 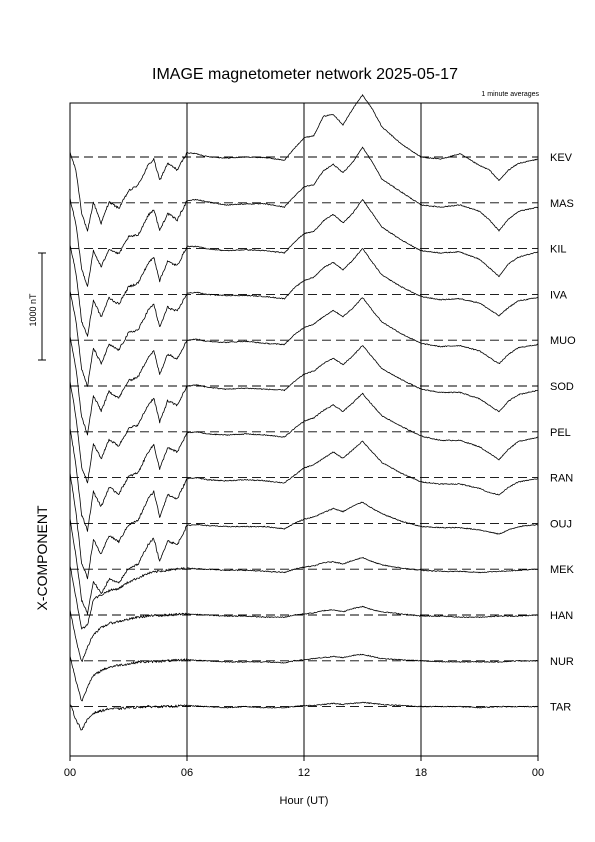 I want to click on trace-han, so click(x=304, y=633).